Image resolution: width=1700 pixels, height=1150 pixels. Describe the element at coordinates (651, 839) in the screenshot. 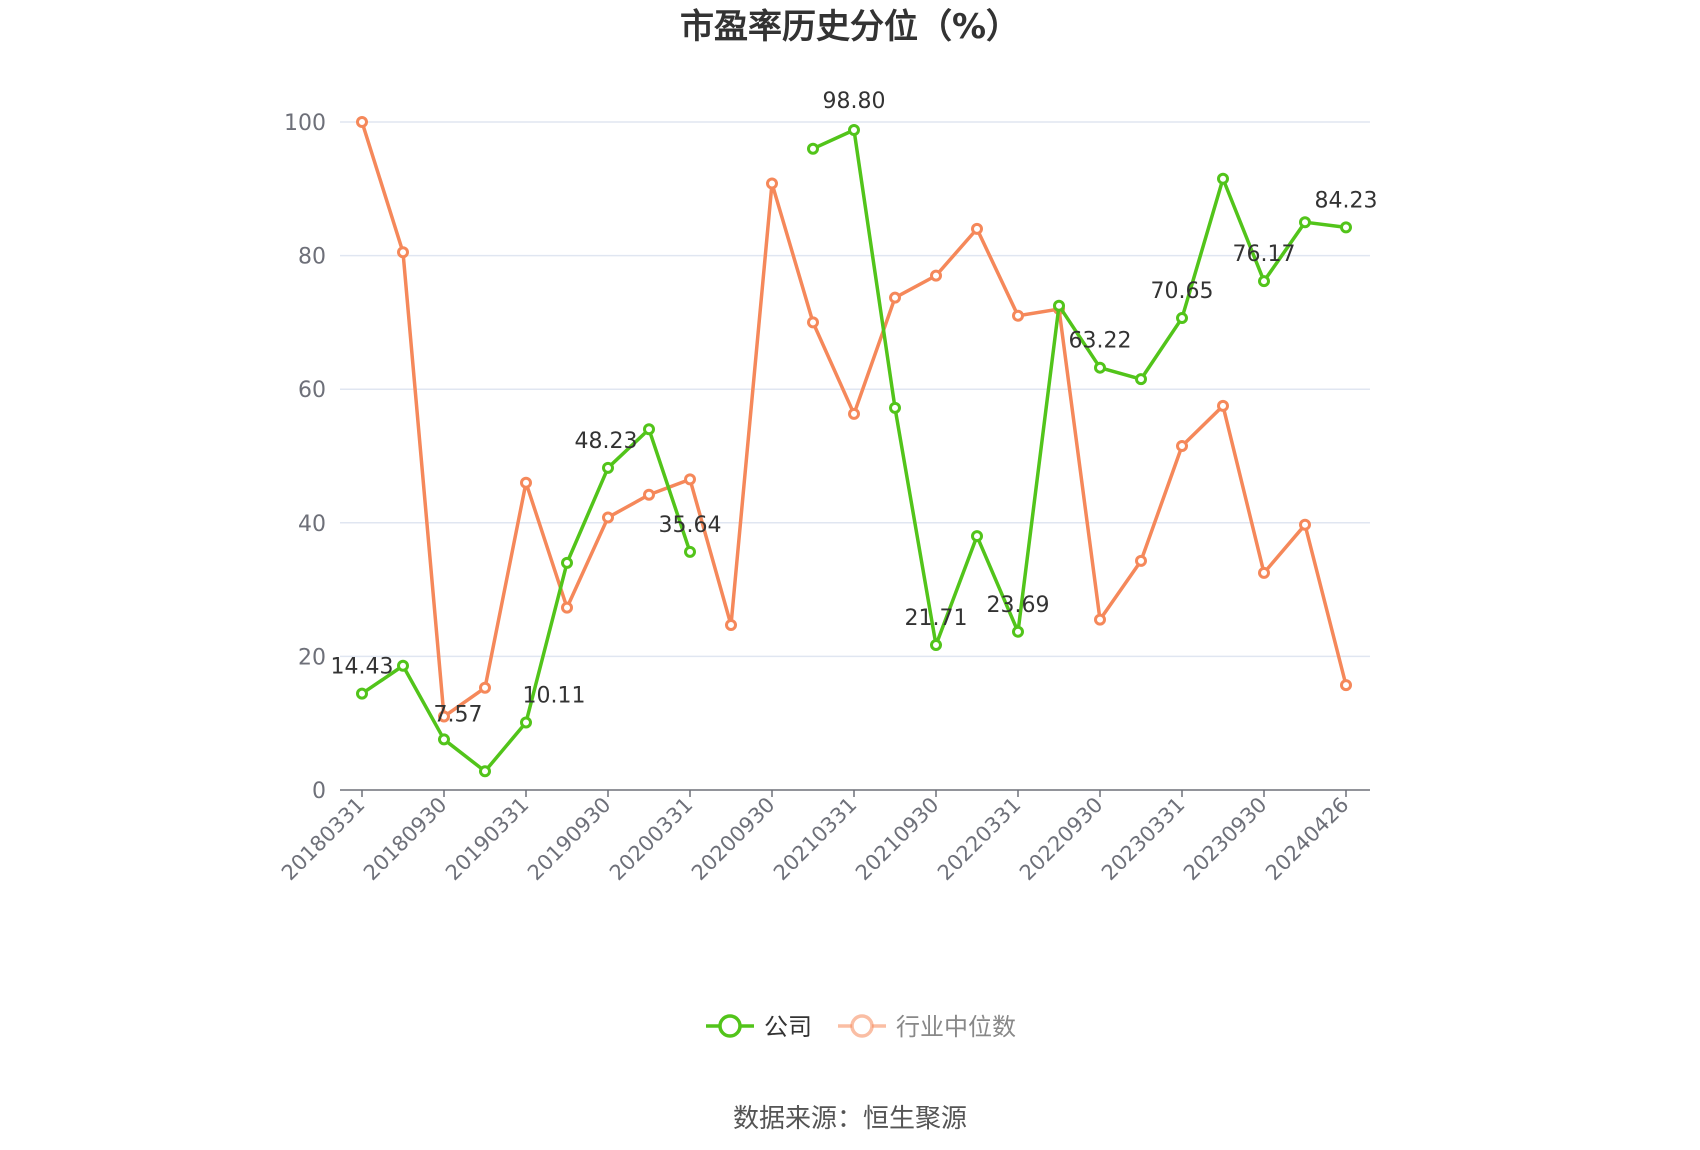

I see `x-tick-label-20200331: 20200331` at that location.